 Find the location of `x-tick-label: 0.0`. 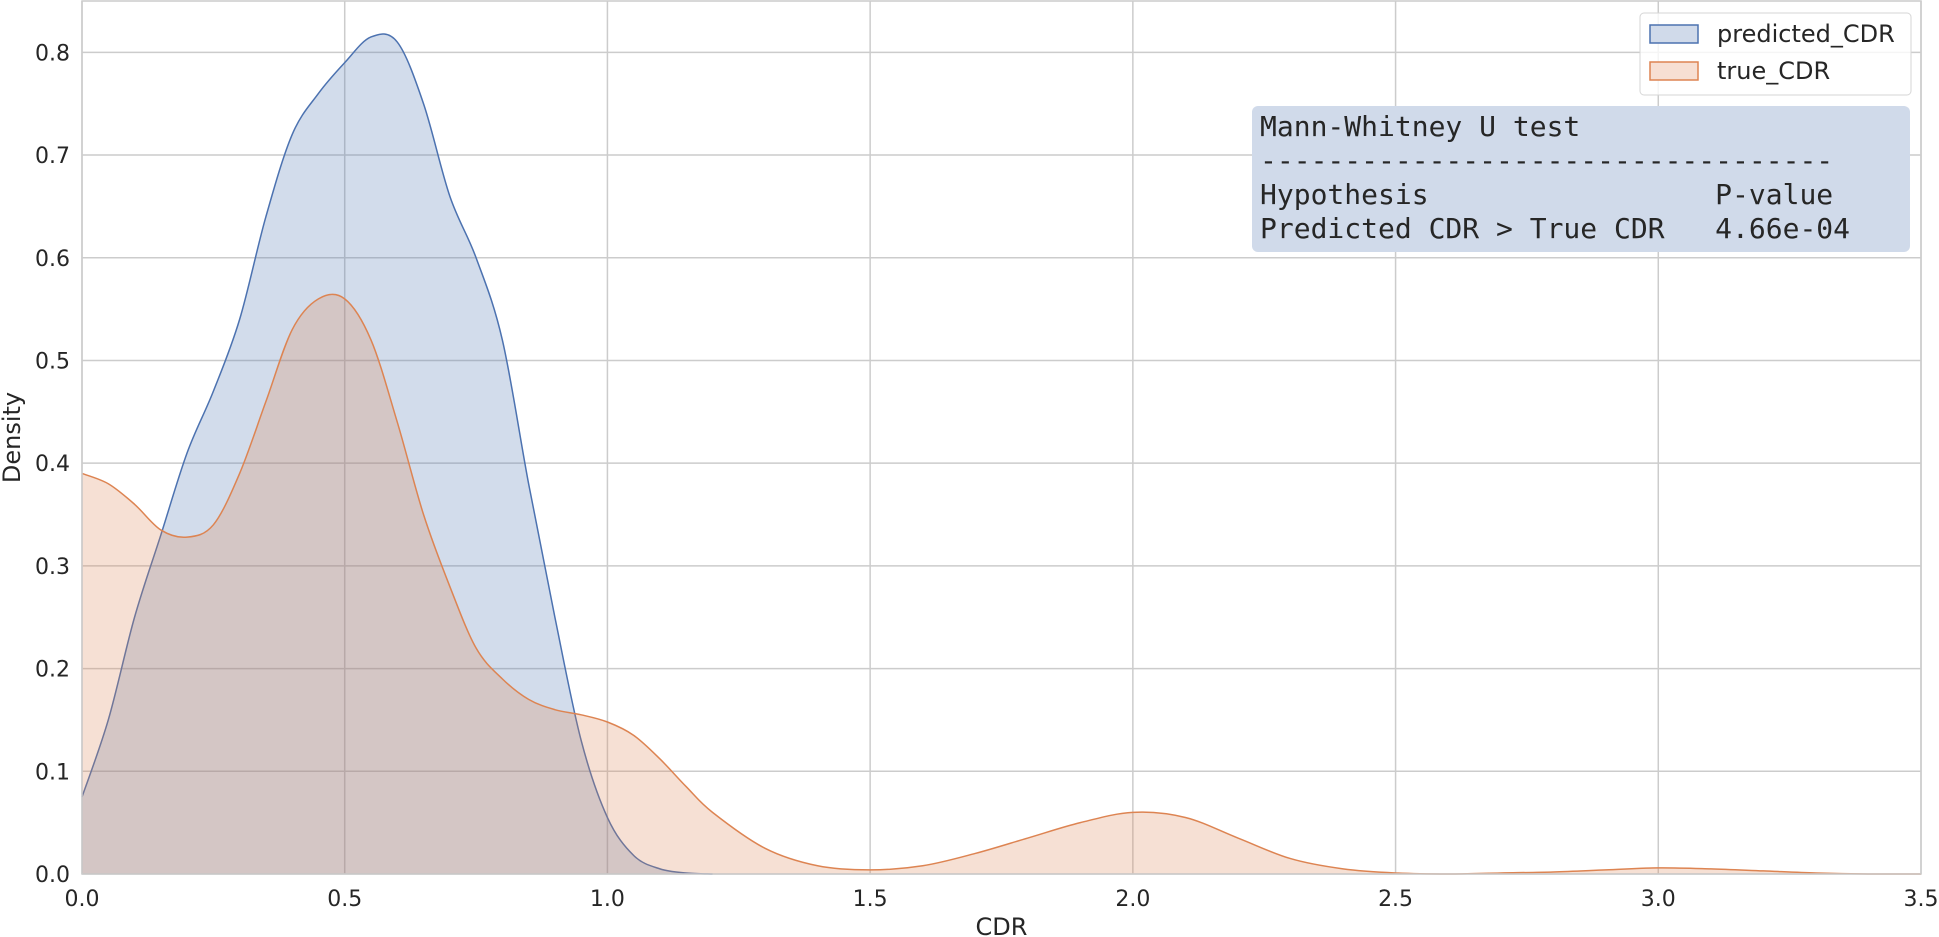

x-tick-label: 0.0 is located at coordinates (82, 899).